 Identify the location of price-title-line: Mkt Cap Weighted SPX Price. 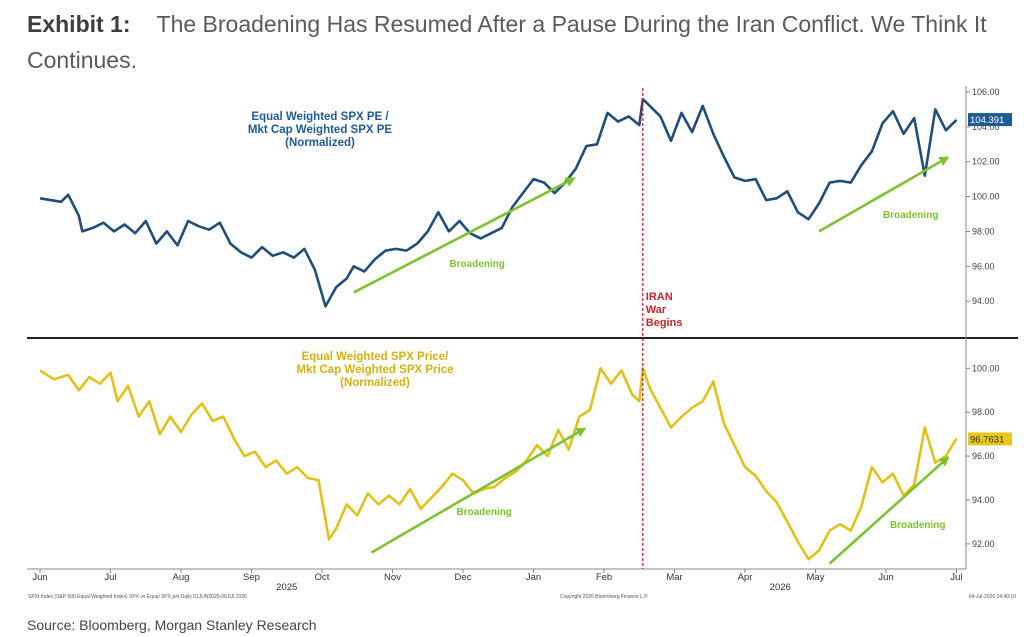
(375, 370).